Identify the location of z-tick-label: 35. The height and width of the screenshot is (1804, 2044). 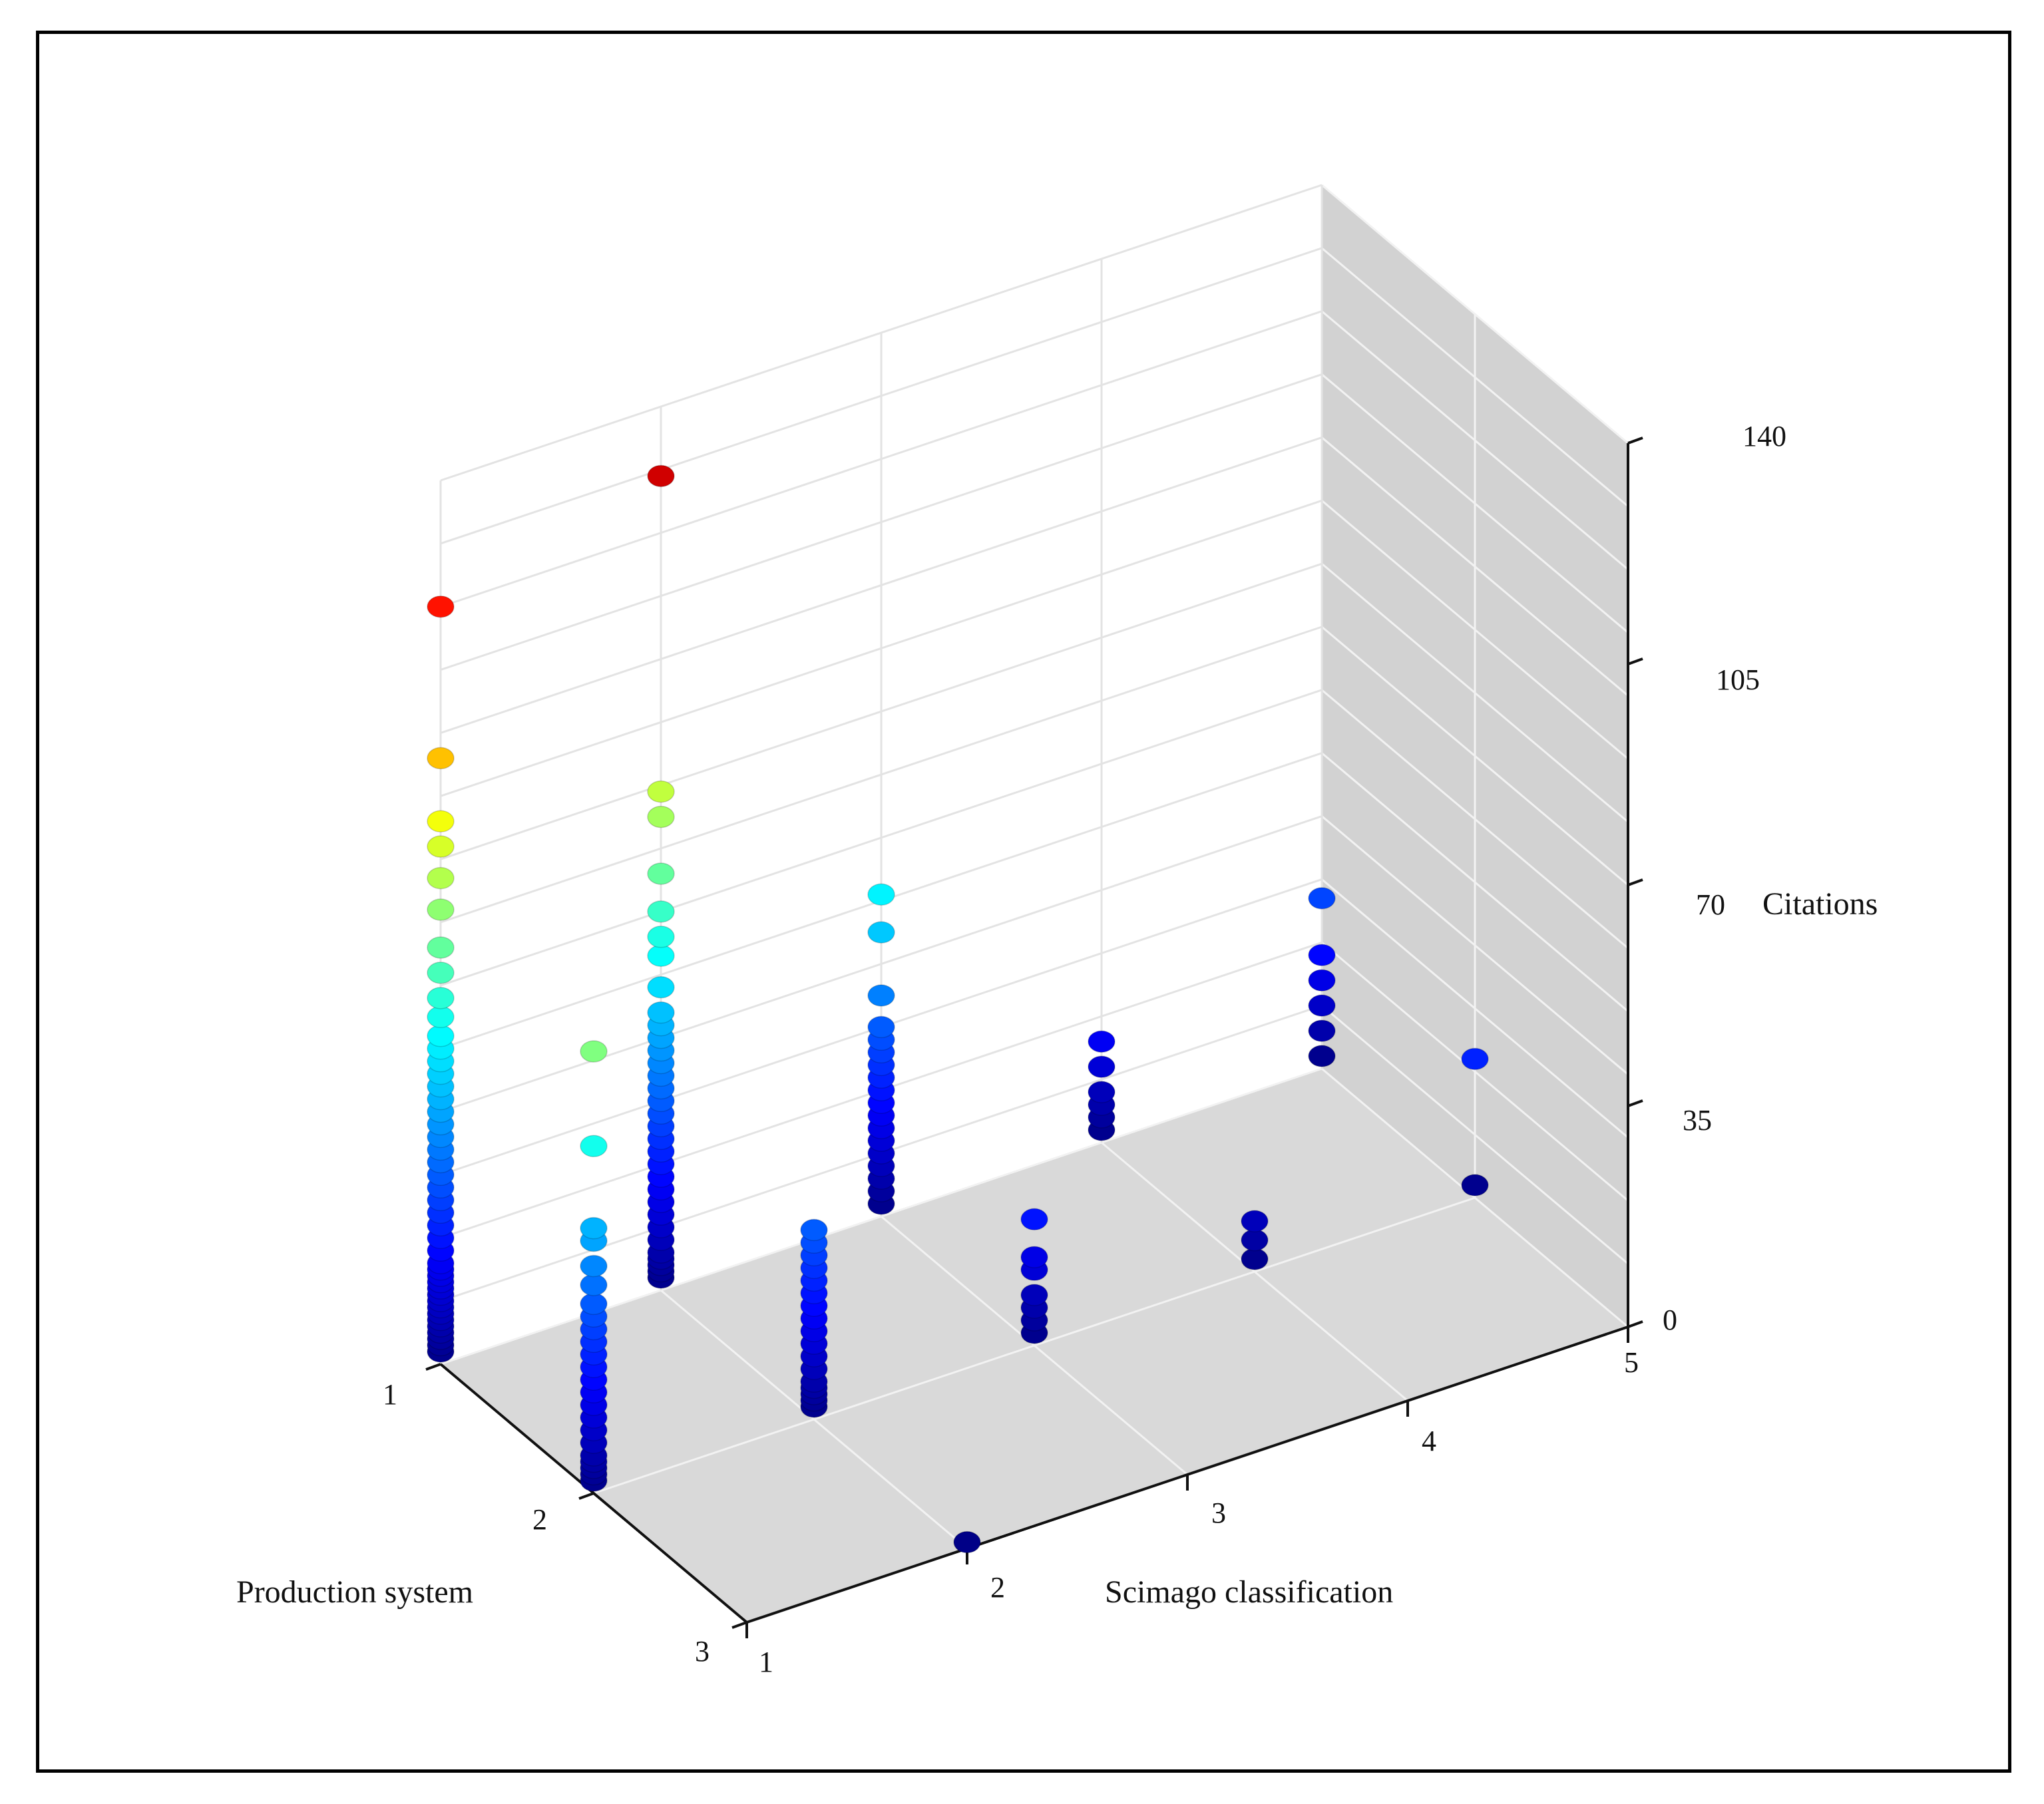
(1697, 1120).